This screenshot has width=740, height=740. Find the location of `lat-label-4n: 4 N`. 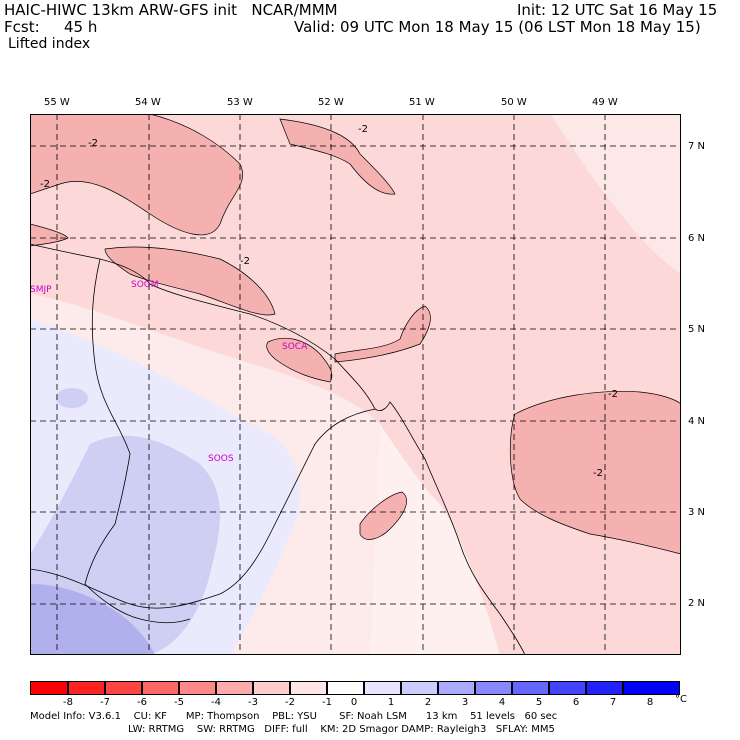

lat-label-4n: 4 N is located at coordinates (697, 421).